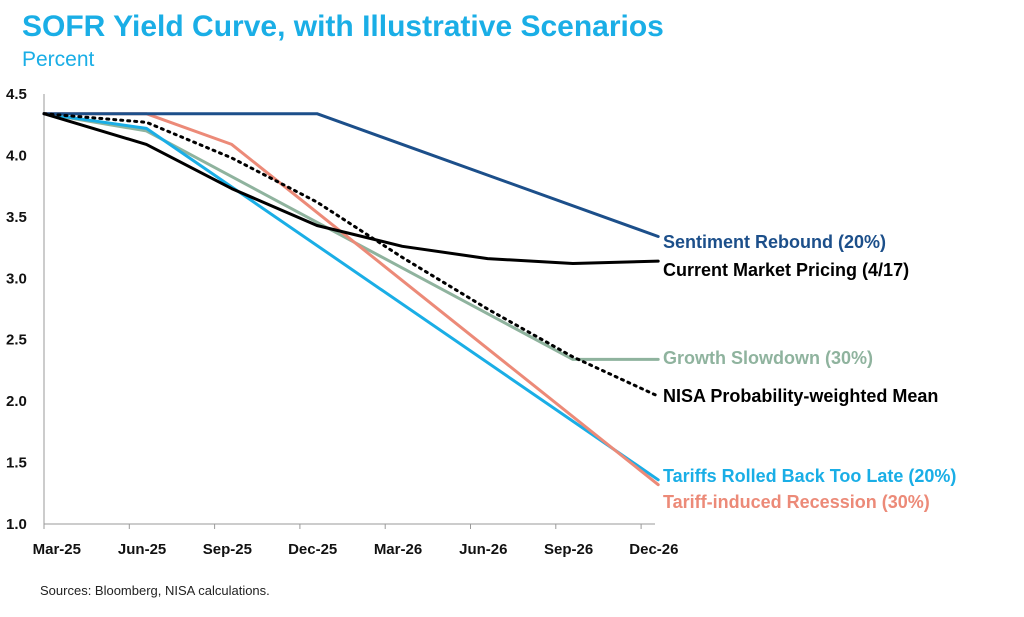 This screenshot has width=1024, height=617. Describe the element at coordinates (16, 524) in the screenshot. I see `y-tick-label: 1.0` at that location.